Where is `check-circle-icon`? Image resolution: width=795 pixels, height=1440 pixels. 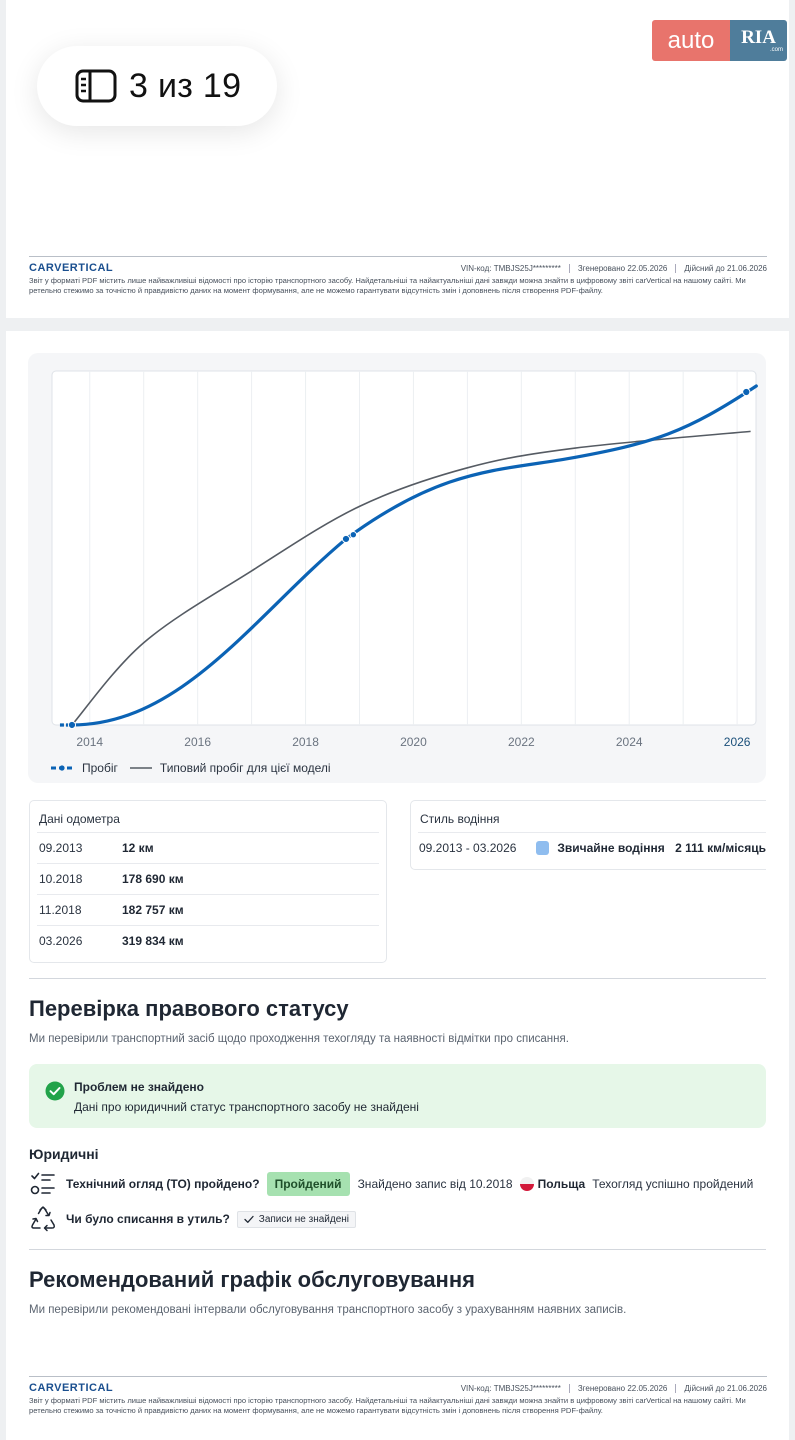
check-circle-icon is located at coordinates (55, 1091).